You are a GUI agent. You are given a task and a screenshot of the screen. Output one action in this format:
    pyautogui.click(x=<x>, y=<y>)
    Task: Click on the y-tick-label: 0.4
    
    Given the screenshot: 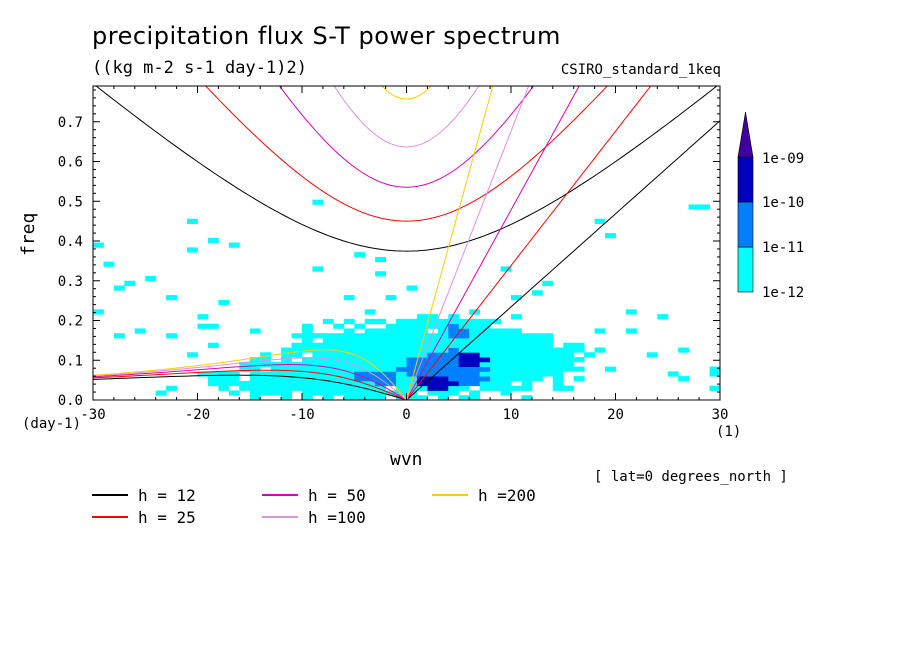 What is the action you would take?
    pyautogui.click(x=70, y=242)
    